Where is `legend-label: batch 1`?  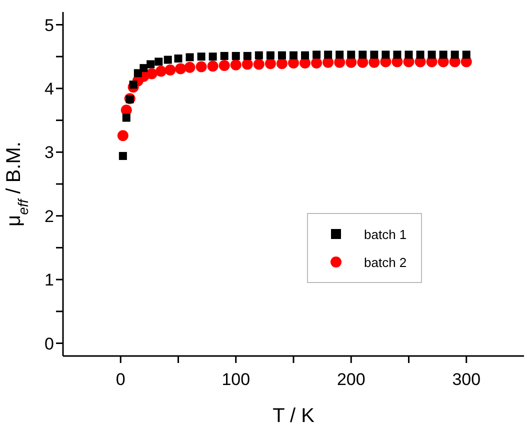 legend-label: batch 1 is located at coordinates (385, 234).